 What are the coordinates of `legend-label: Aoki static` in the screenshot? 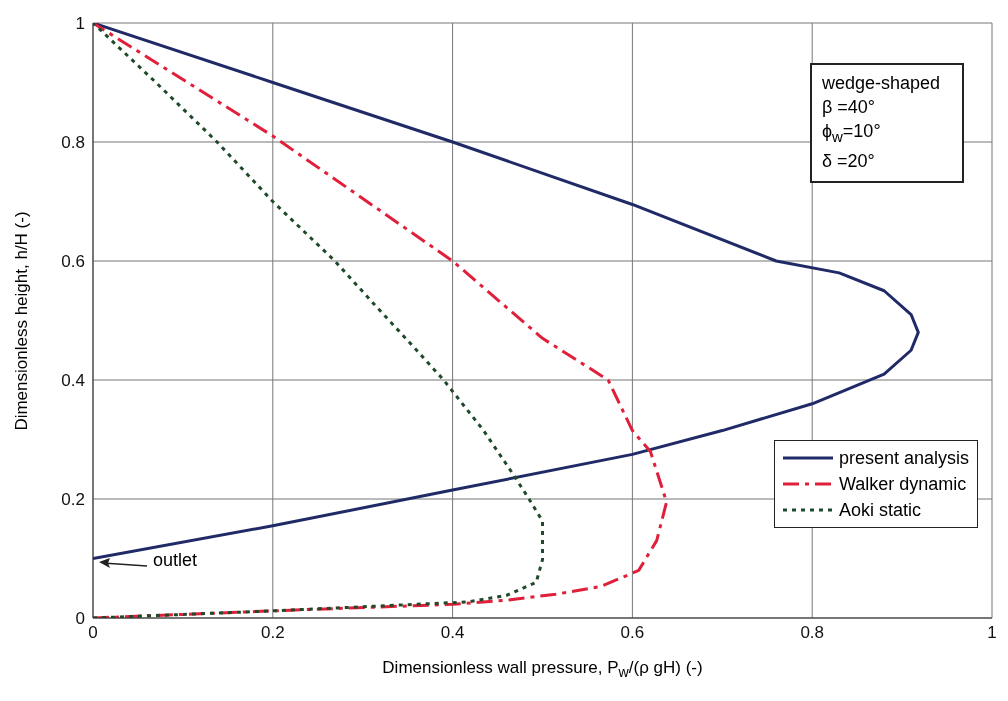 It's located at (879, 510).